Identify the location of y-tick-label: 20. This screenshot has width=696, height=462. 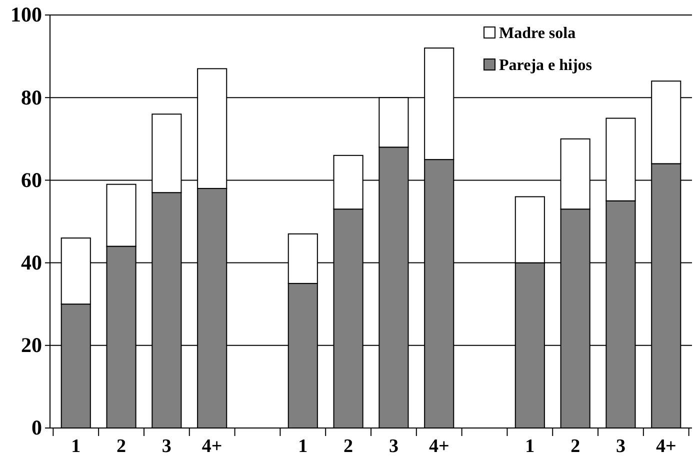
(31, 345).